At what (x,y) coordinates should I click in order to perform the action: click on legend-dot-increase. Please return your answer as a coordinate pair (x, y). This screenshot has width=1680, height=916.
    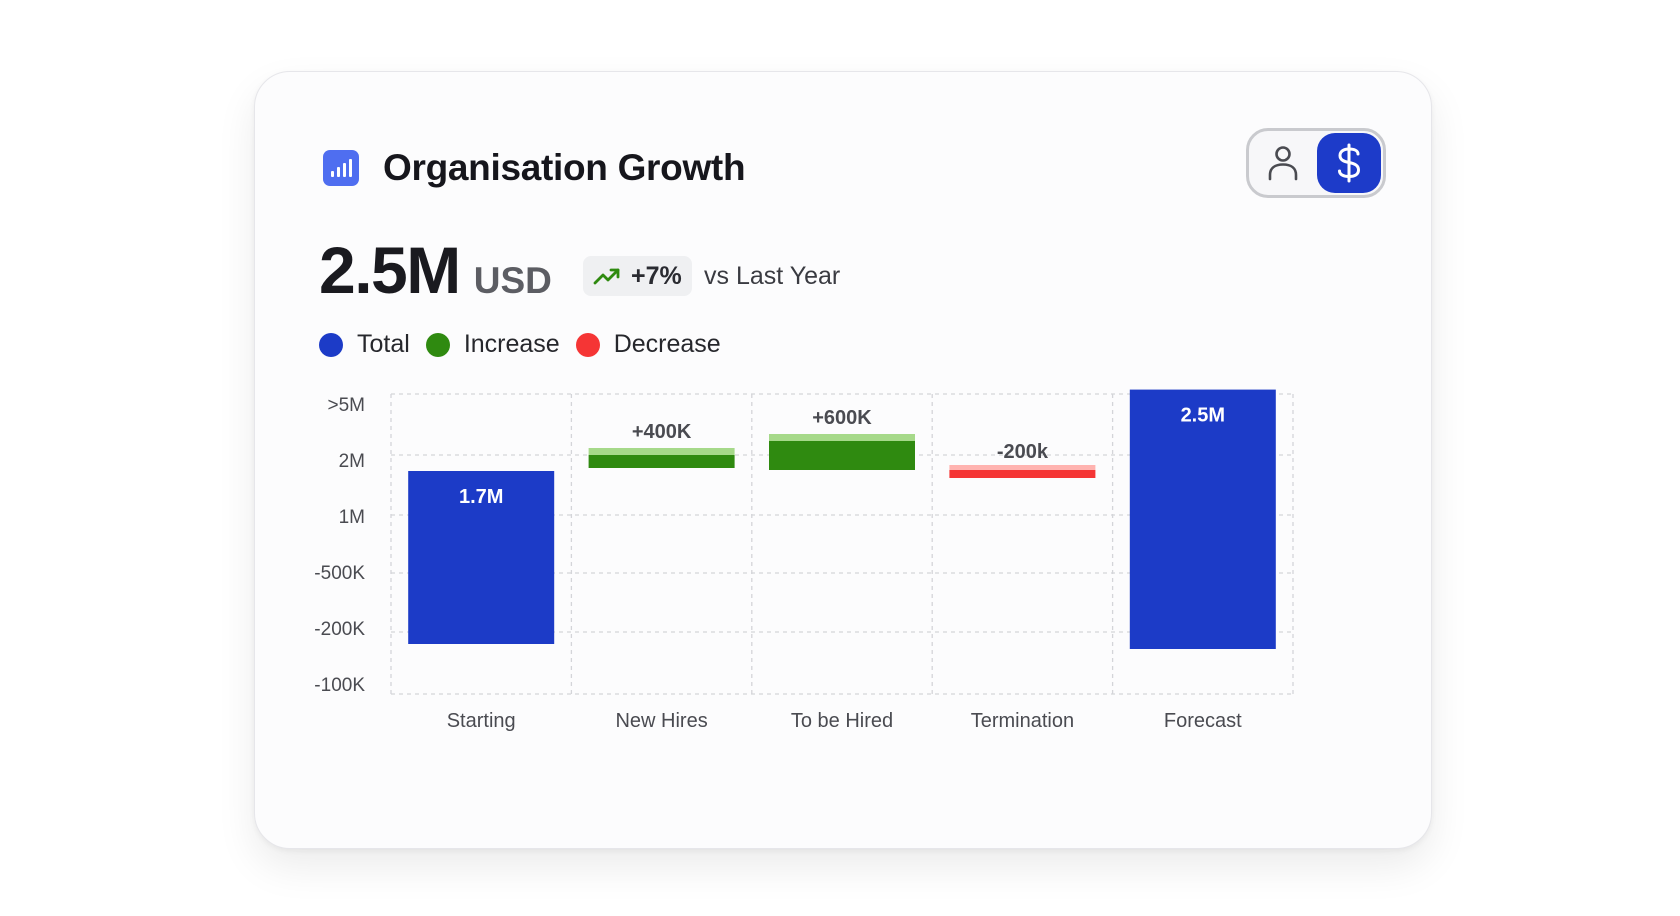
    Looking at the image, I should click on (437, 344).